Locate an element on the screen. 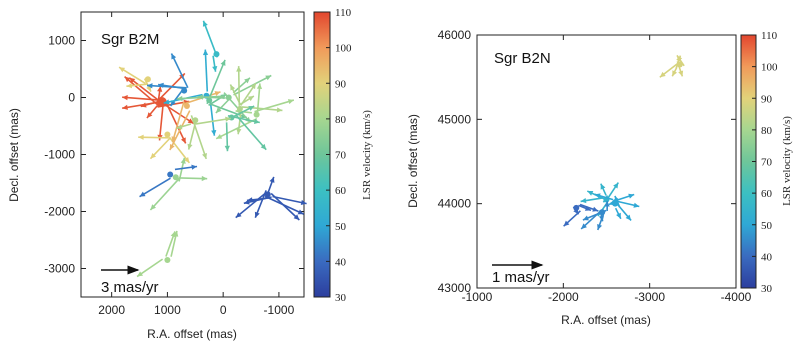  x-tick-label: -3000 is located at coordinates (649, 297).